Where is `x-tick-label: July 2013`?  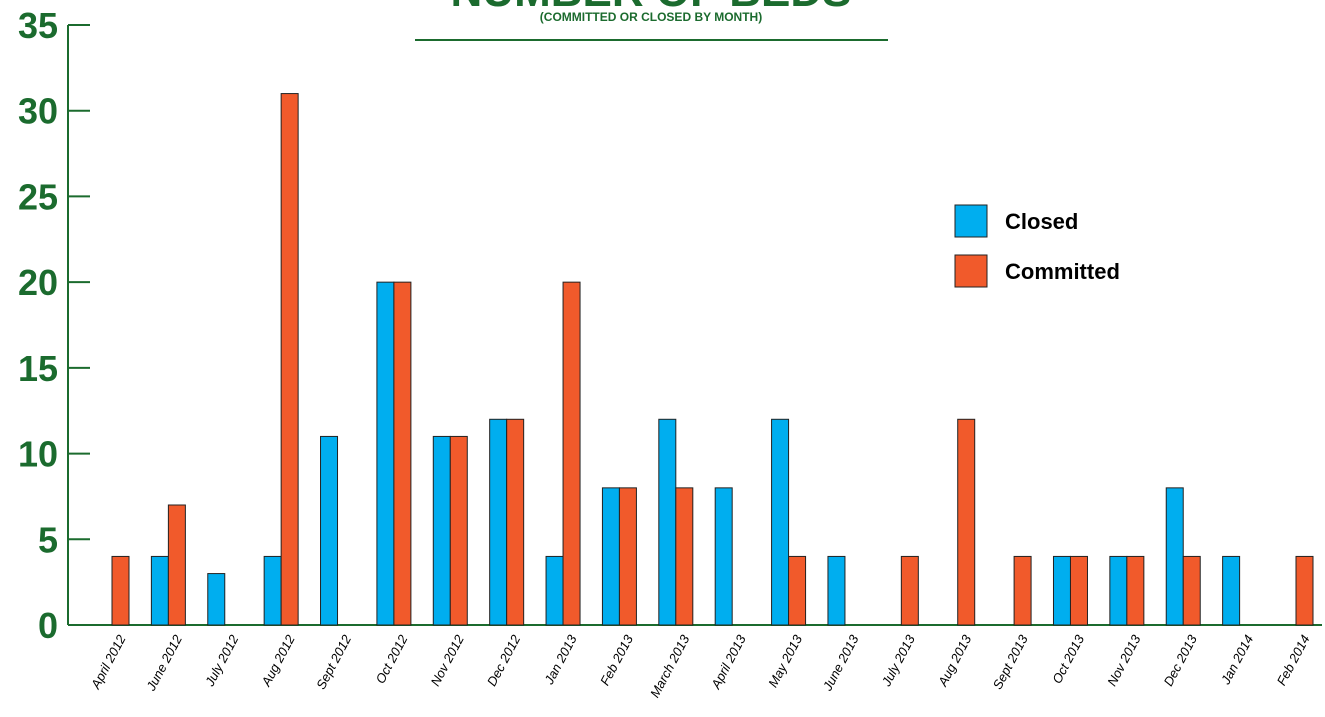 x-tick-label: July 2013 is located at coordinates (898, 661).